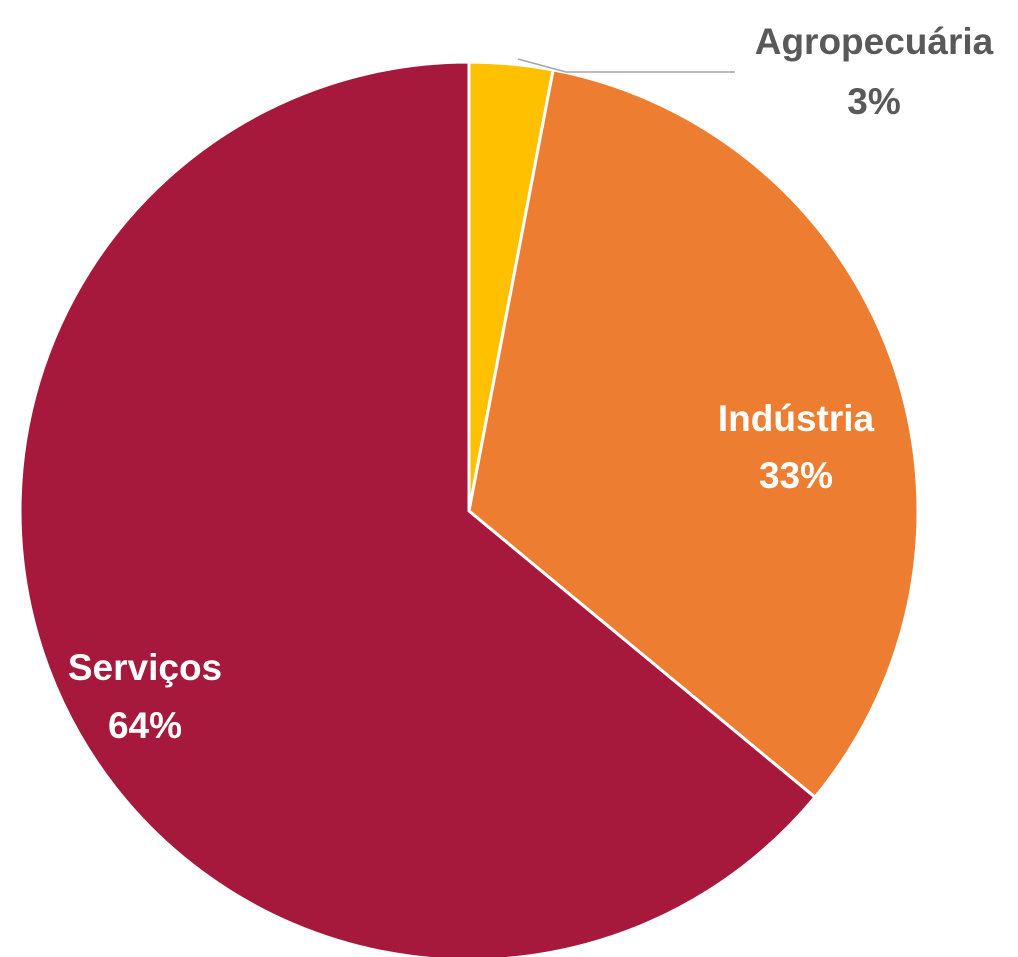 The image size is (1018, 957). What do you see at coordinates (873, 101) in the screenshot?
I see `slice-value-agropecuaria: 3%` at bounding box center [873, 101].